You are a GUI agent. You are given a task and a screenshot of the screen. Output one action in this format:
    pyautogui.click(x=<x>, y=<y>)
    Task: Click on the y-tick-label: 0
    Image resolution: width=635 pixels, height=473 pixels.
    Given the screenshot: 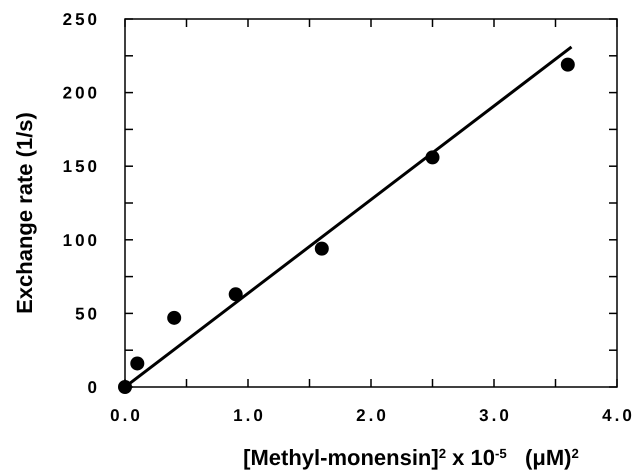 What is the action you would take?
    pyautogui.click(x=94, y=387)
    